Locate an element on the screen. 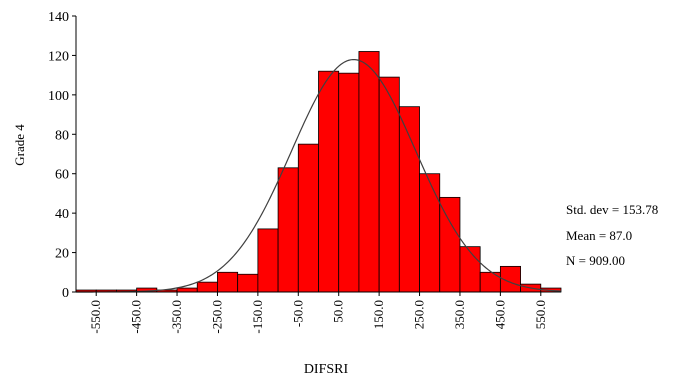 The image size is (698, 379). x-tick-label: -450.0 is located at coordinates (136, 317).